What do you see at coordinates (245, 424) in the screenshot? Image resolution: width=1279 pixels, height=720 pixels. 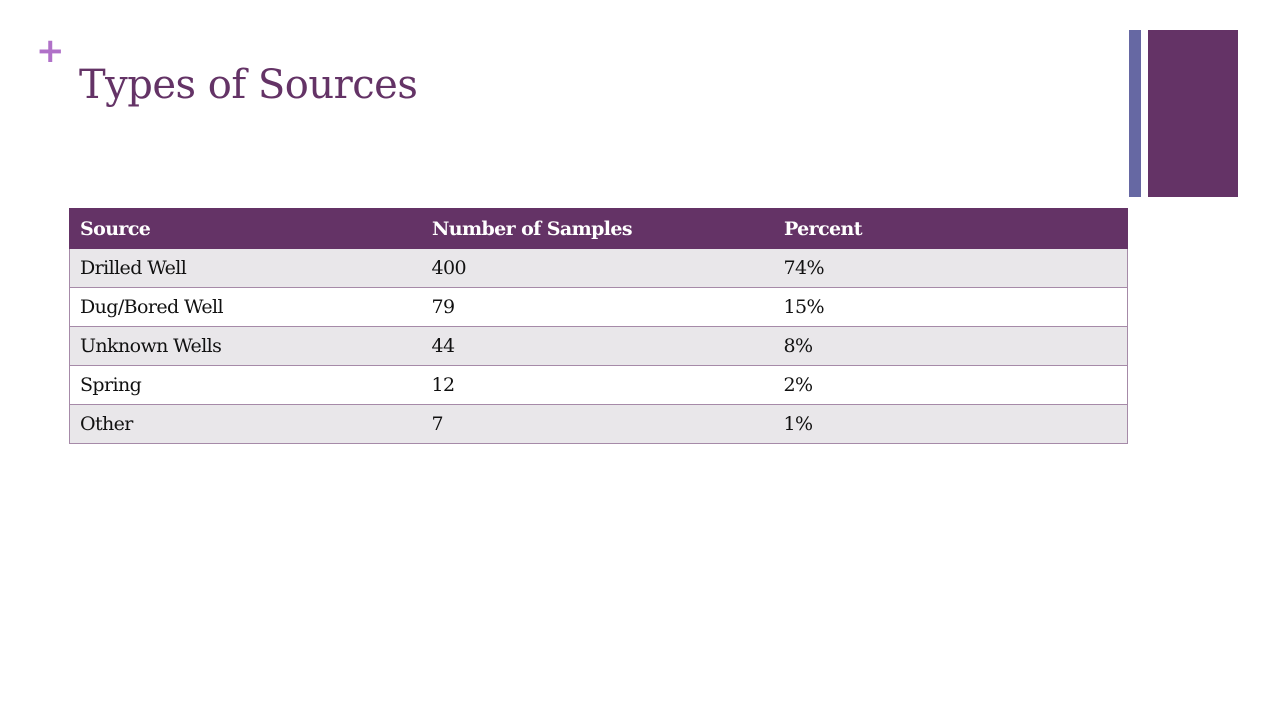 I see `cell-source: Other` at bounding box center [245, 424].